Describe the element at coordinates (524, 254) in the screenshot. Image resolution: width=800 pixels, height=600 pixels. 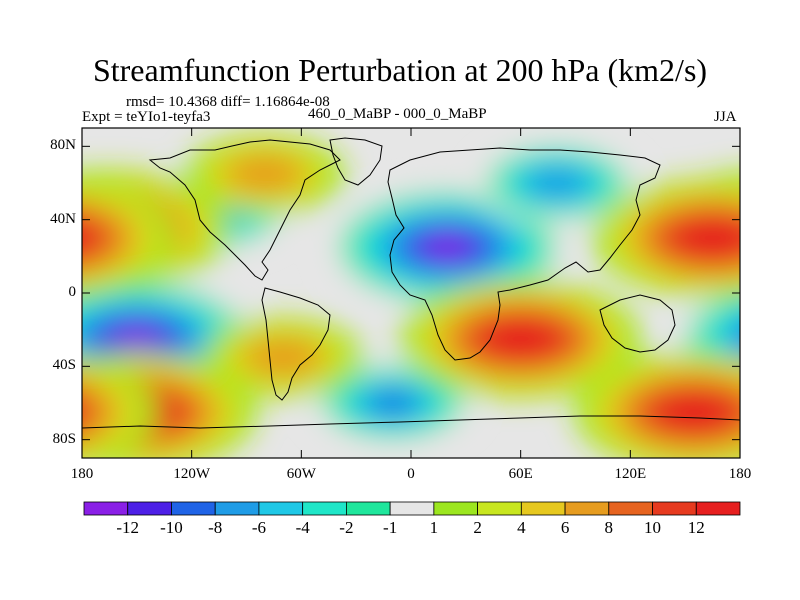
I see `coastline-eurasia-africa` at that location.